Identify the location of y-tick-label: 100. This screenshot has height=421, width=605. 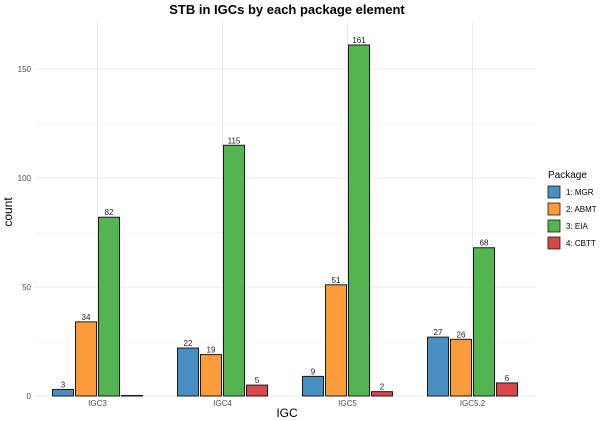
(25, 178).